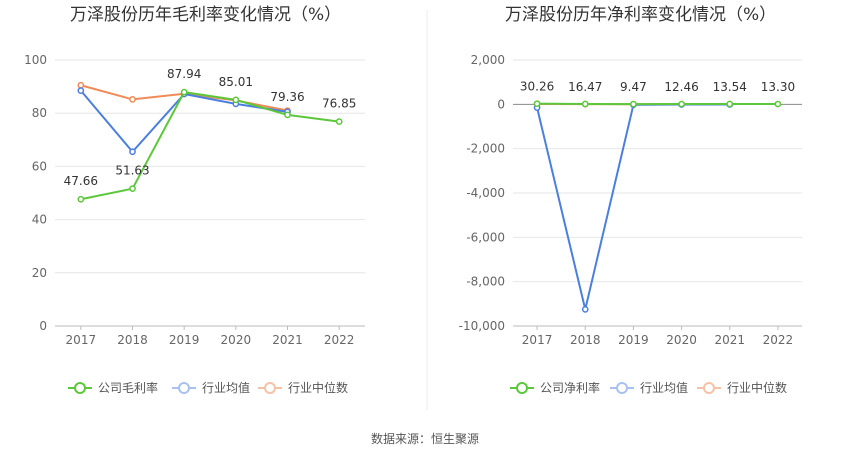 This screenshot has width=850, height=459. What do you see at coordinates (485, 193) in the screenshot?
I see `y-tick-label: -4,000` at bounding box center [485, 193].